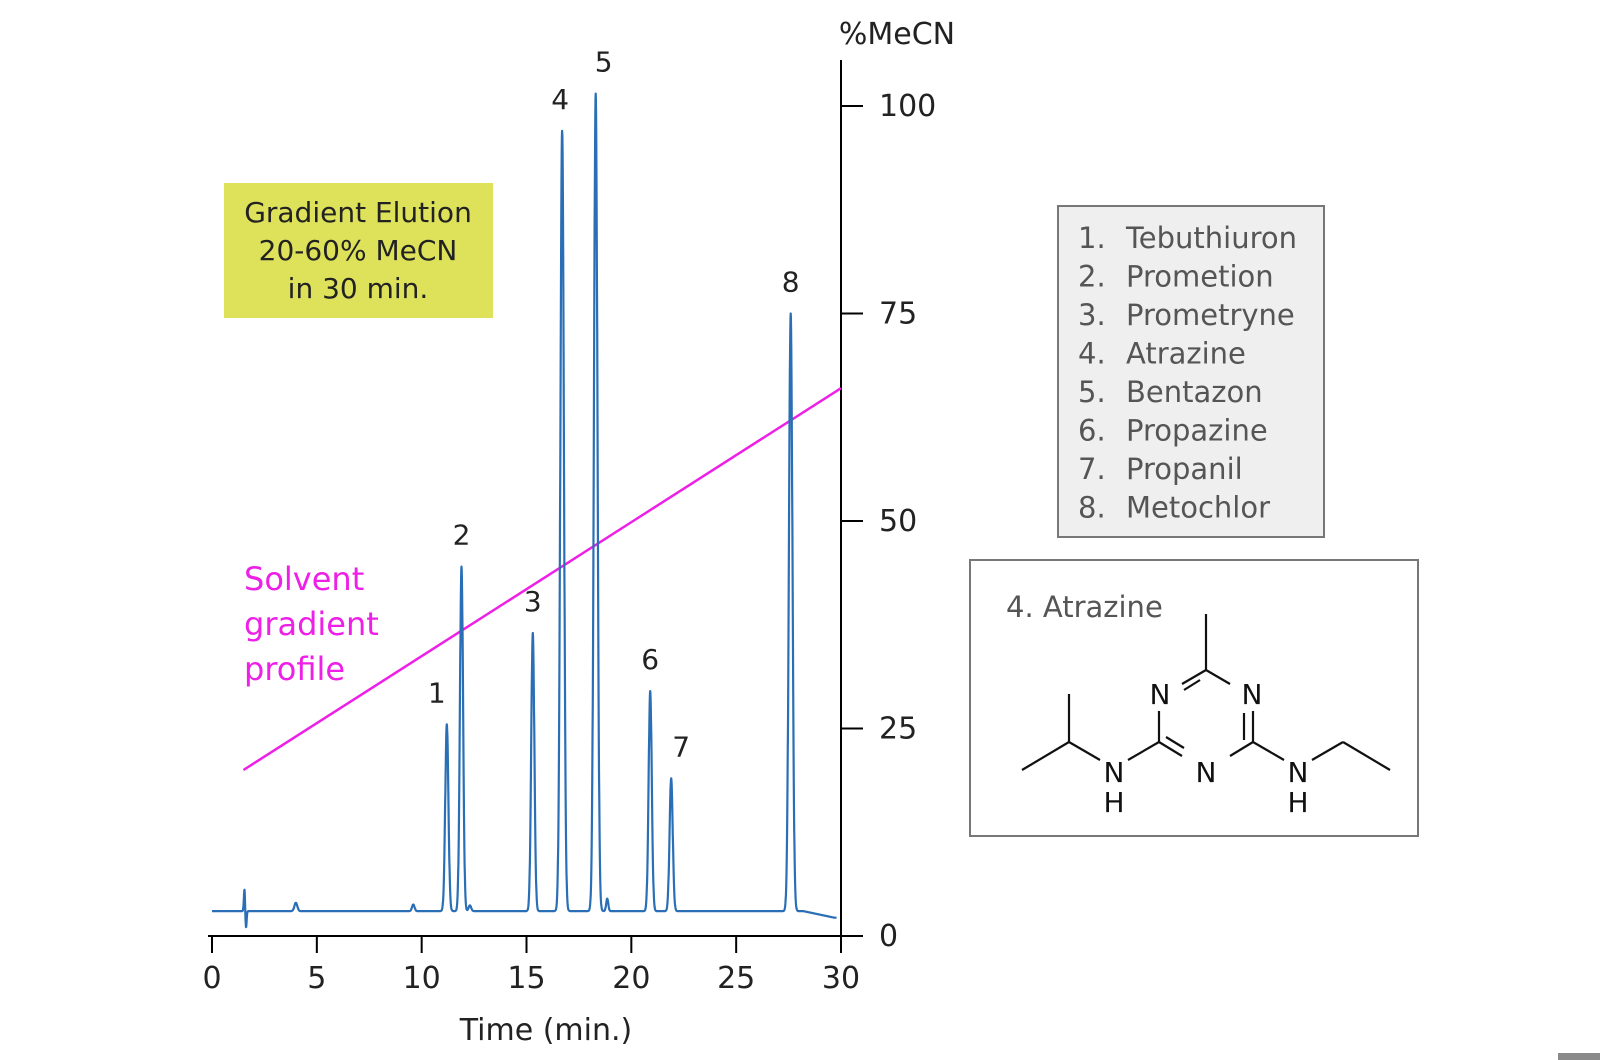 The width and height of the screenshot is (1600, 1060). What do you see at coordinates (1198, 508) in the screenshot?
I see `legend-item-name: Metochlor` at bounding box center [1198, 508].